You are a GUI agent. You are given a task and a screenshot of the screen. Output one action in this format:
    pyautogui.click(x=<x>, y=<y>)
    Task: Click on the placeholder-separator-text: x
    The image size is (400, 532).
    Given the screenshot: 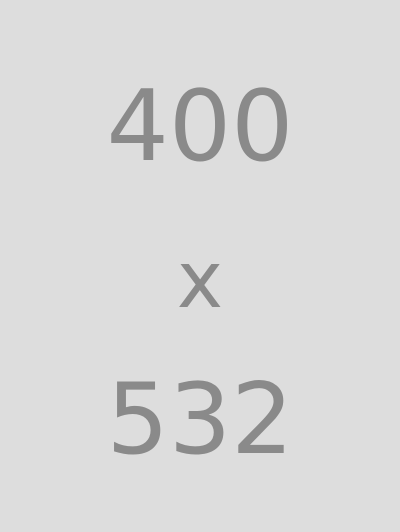 What is the action you would take?
    pyautogui.click(x=200, y=281)
    